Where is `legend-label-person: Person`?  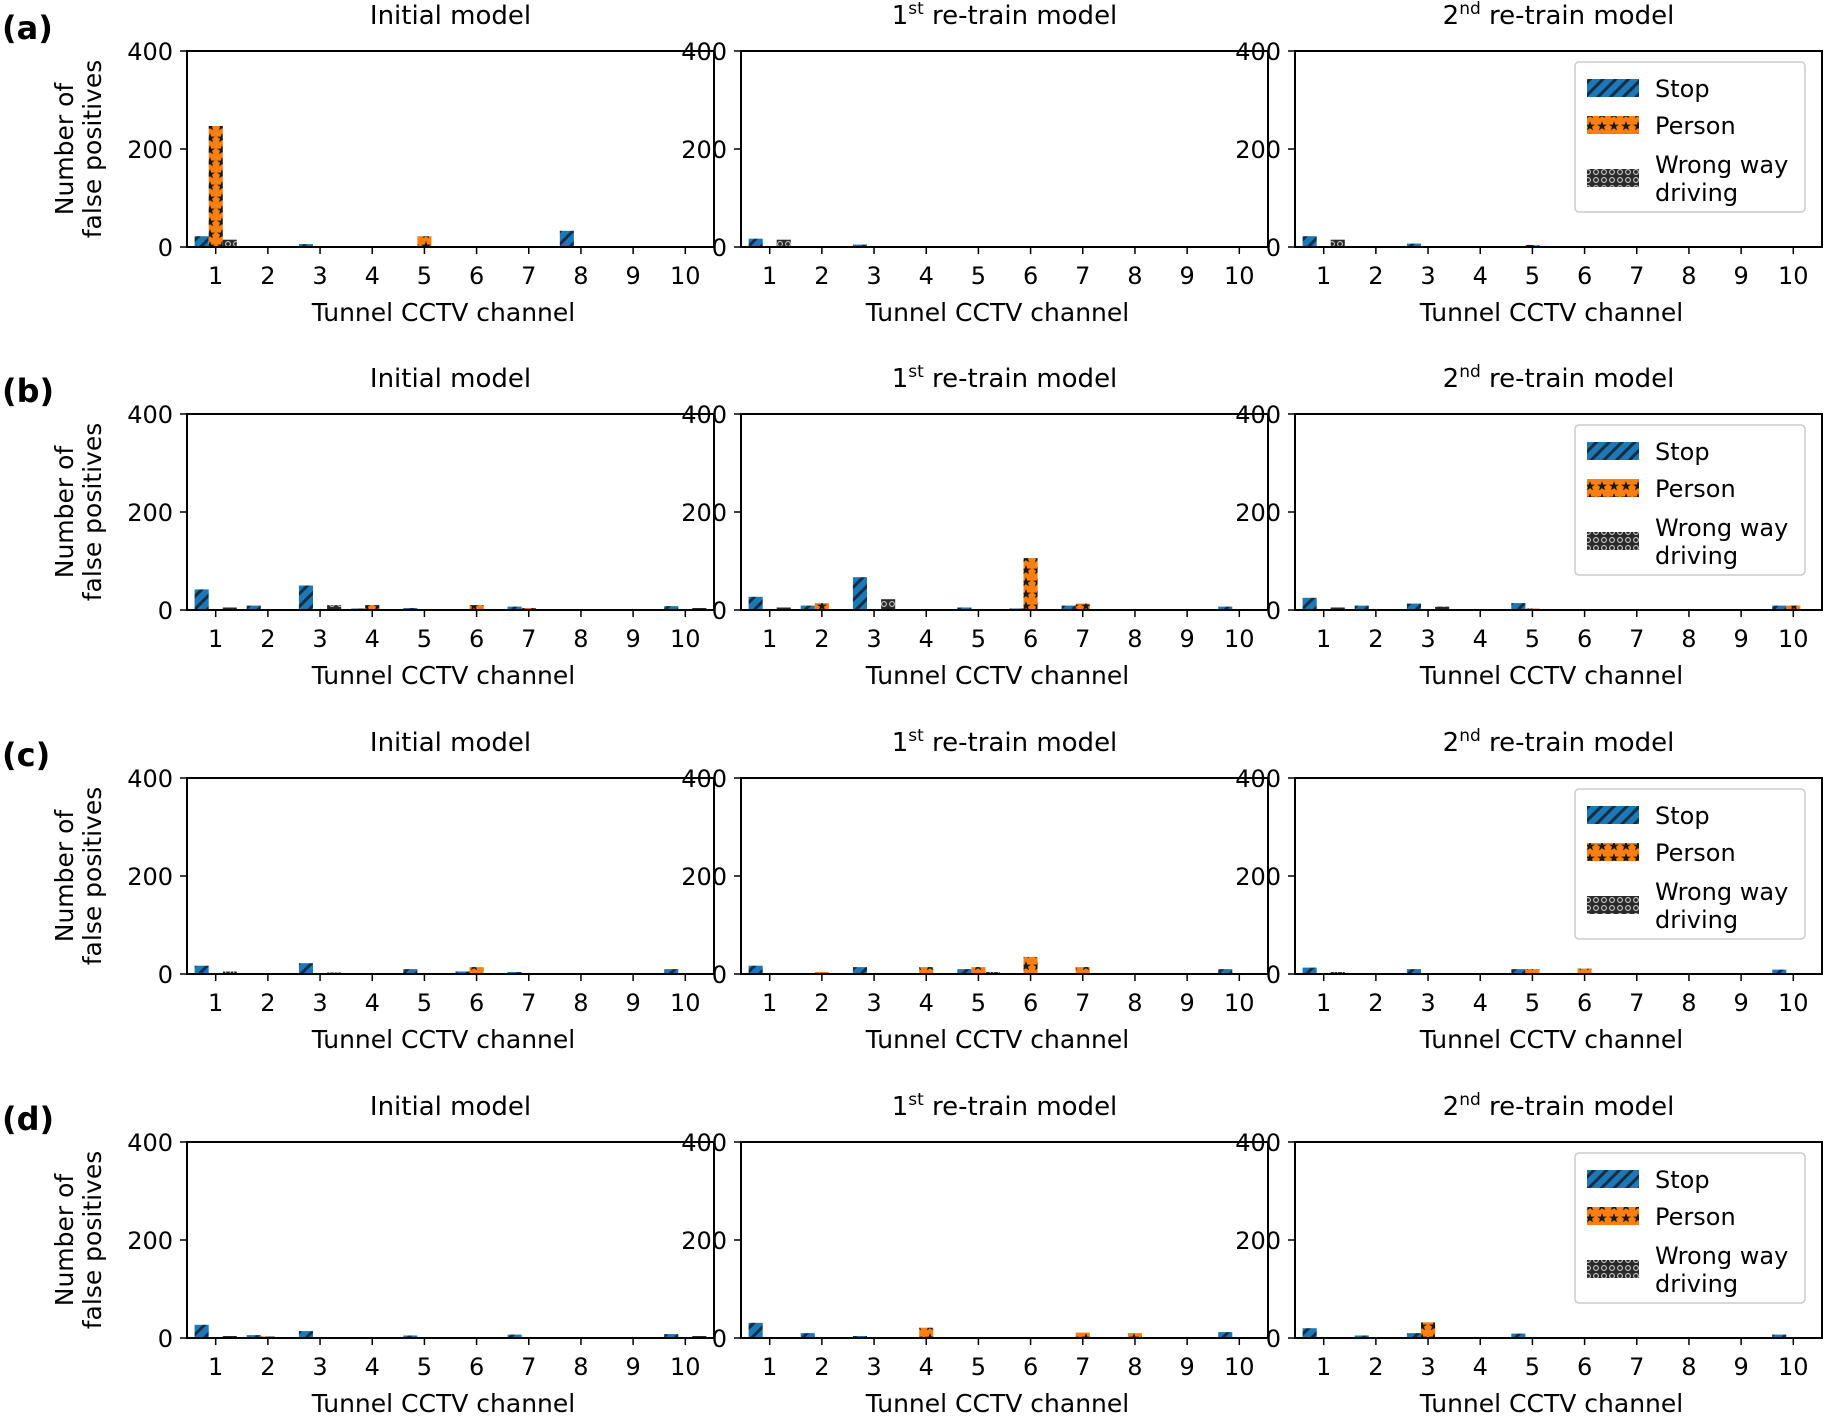 legend-label-person: Person is located at coordinates (1695, 853).